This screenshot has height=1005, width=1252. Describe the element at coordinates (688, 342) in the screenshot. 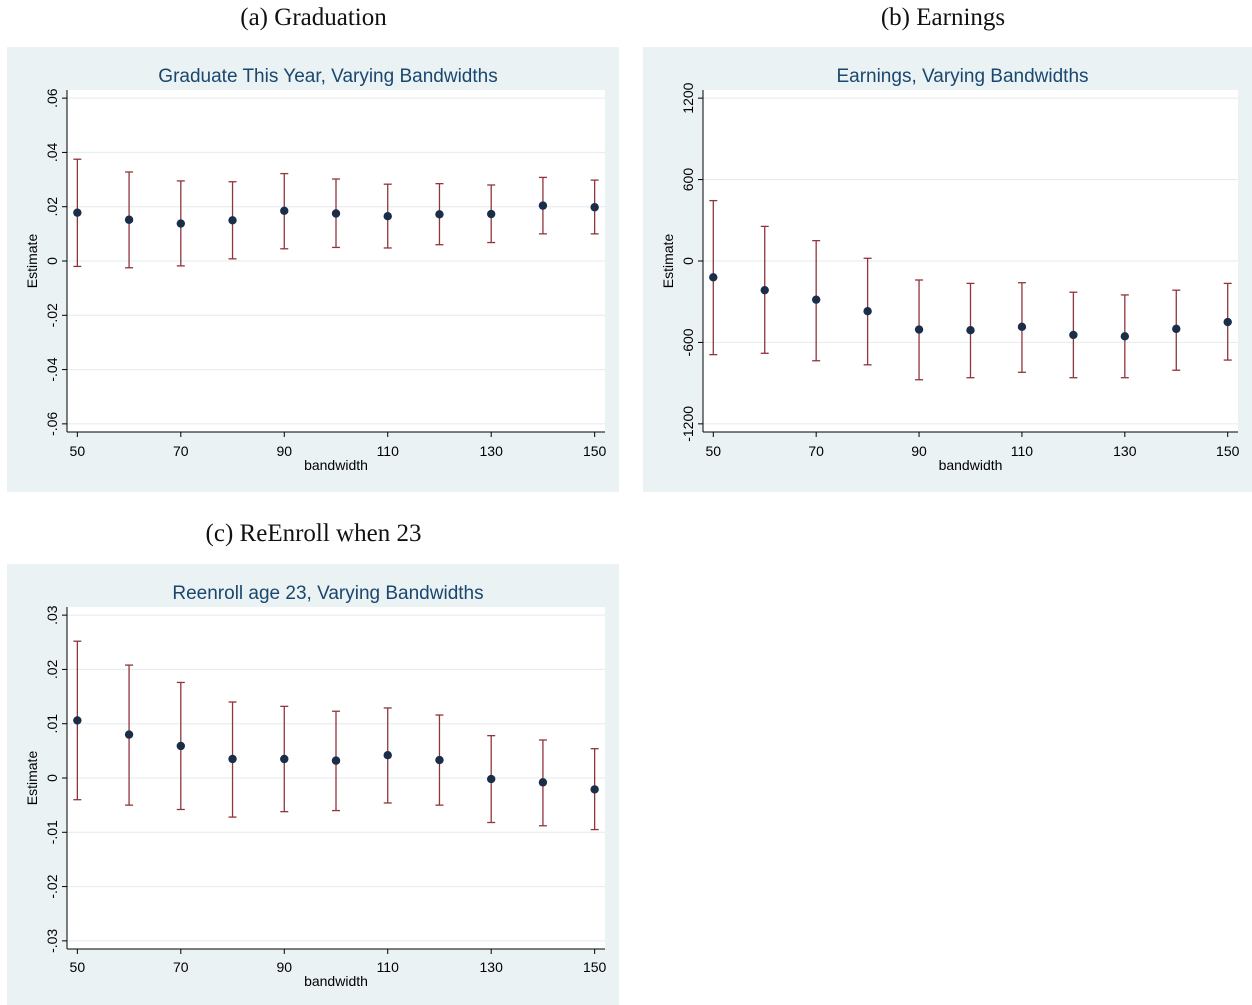

I see `y-tick-label: -600` at that location.